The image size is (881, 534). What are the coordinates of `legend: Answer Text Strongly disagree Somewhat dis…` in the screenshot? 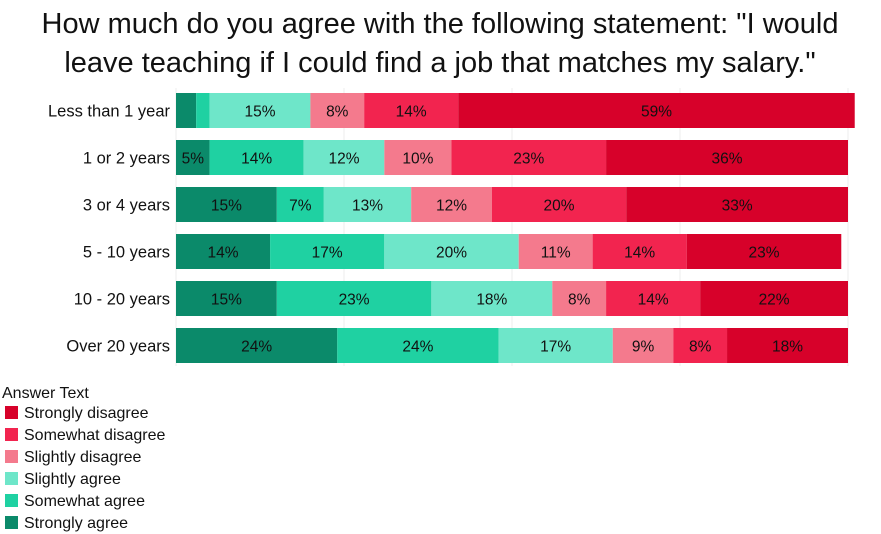 It's located at (84, 458).